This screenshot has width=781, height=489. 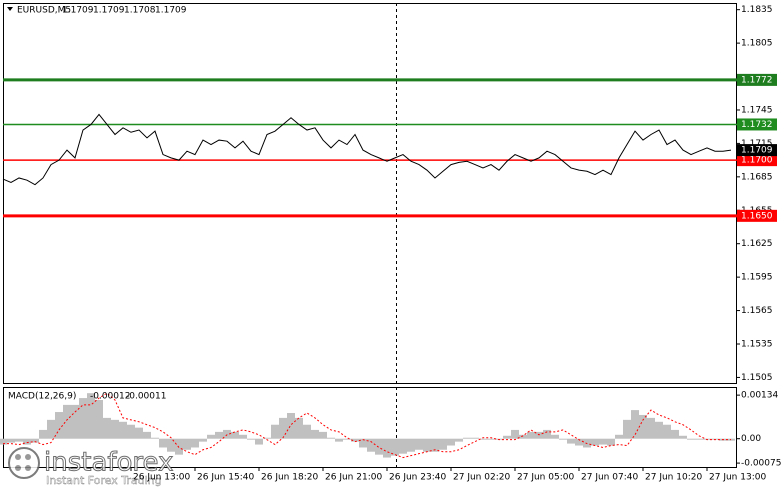 What do you see at coordinates (751, 439) in the screenshot?
I see `macd-y-tick-label: 0.00` at bounding box center [751, 439].